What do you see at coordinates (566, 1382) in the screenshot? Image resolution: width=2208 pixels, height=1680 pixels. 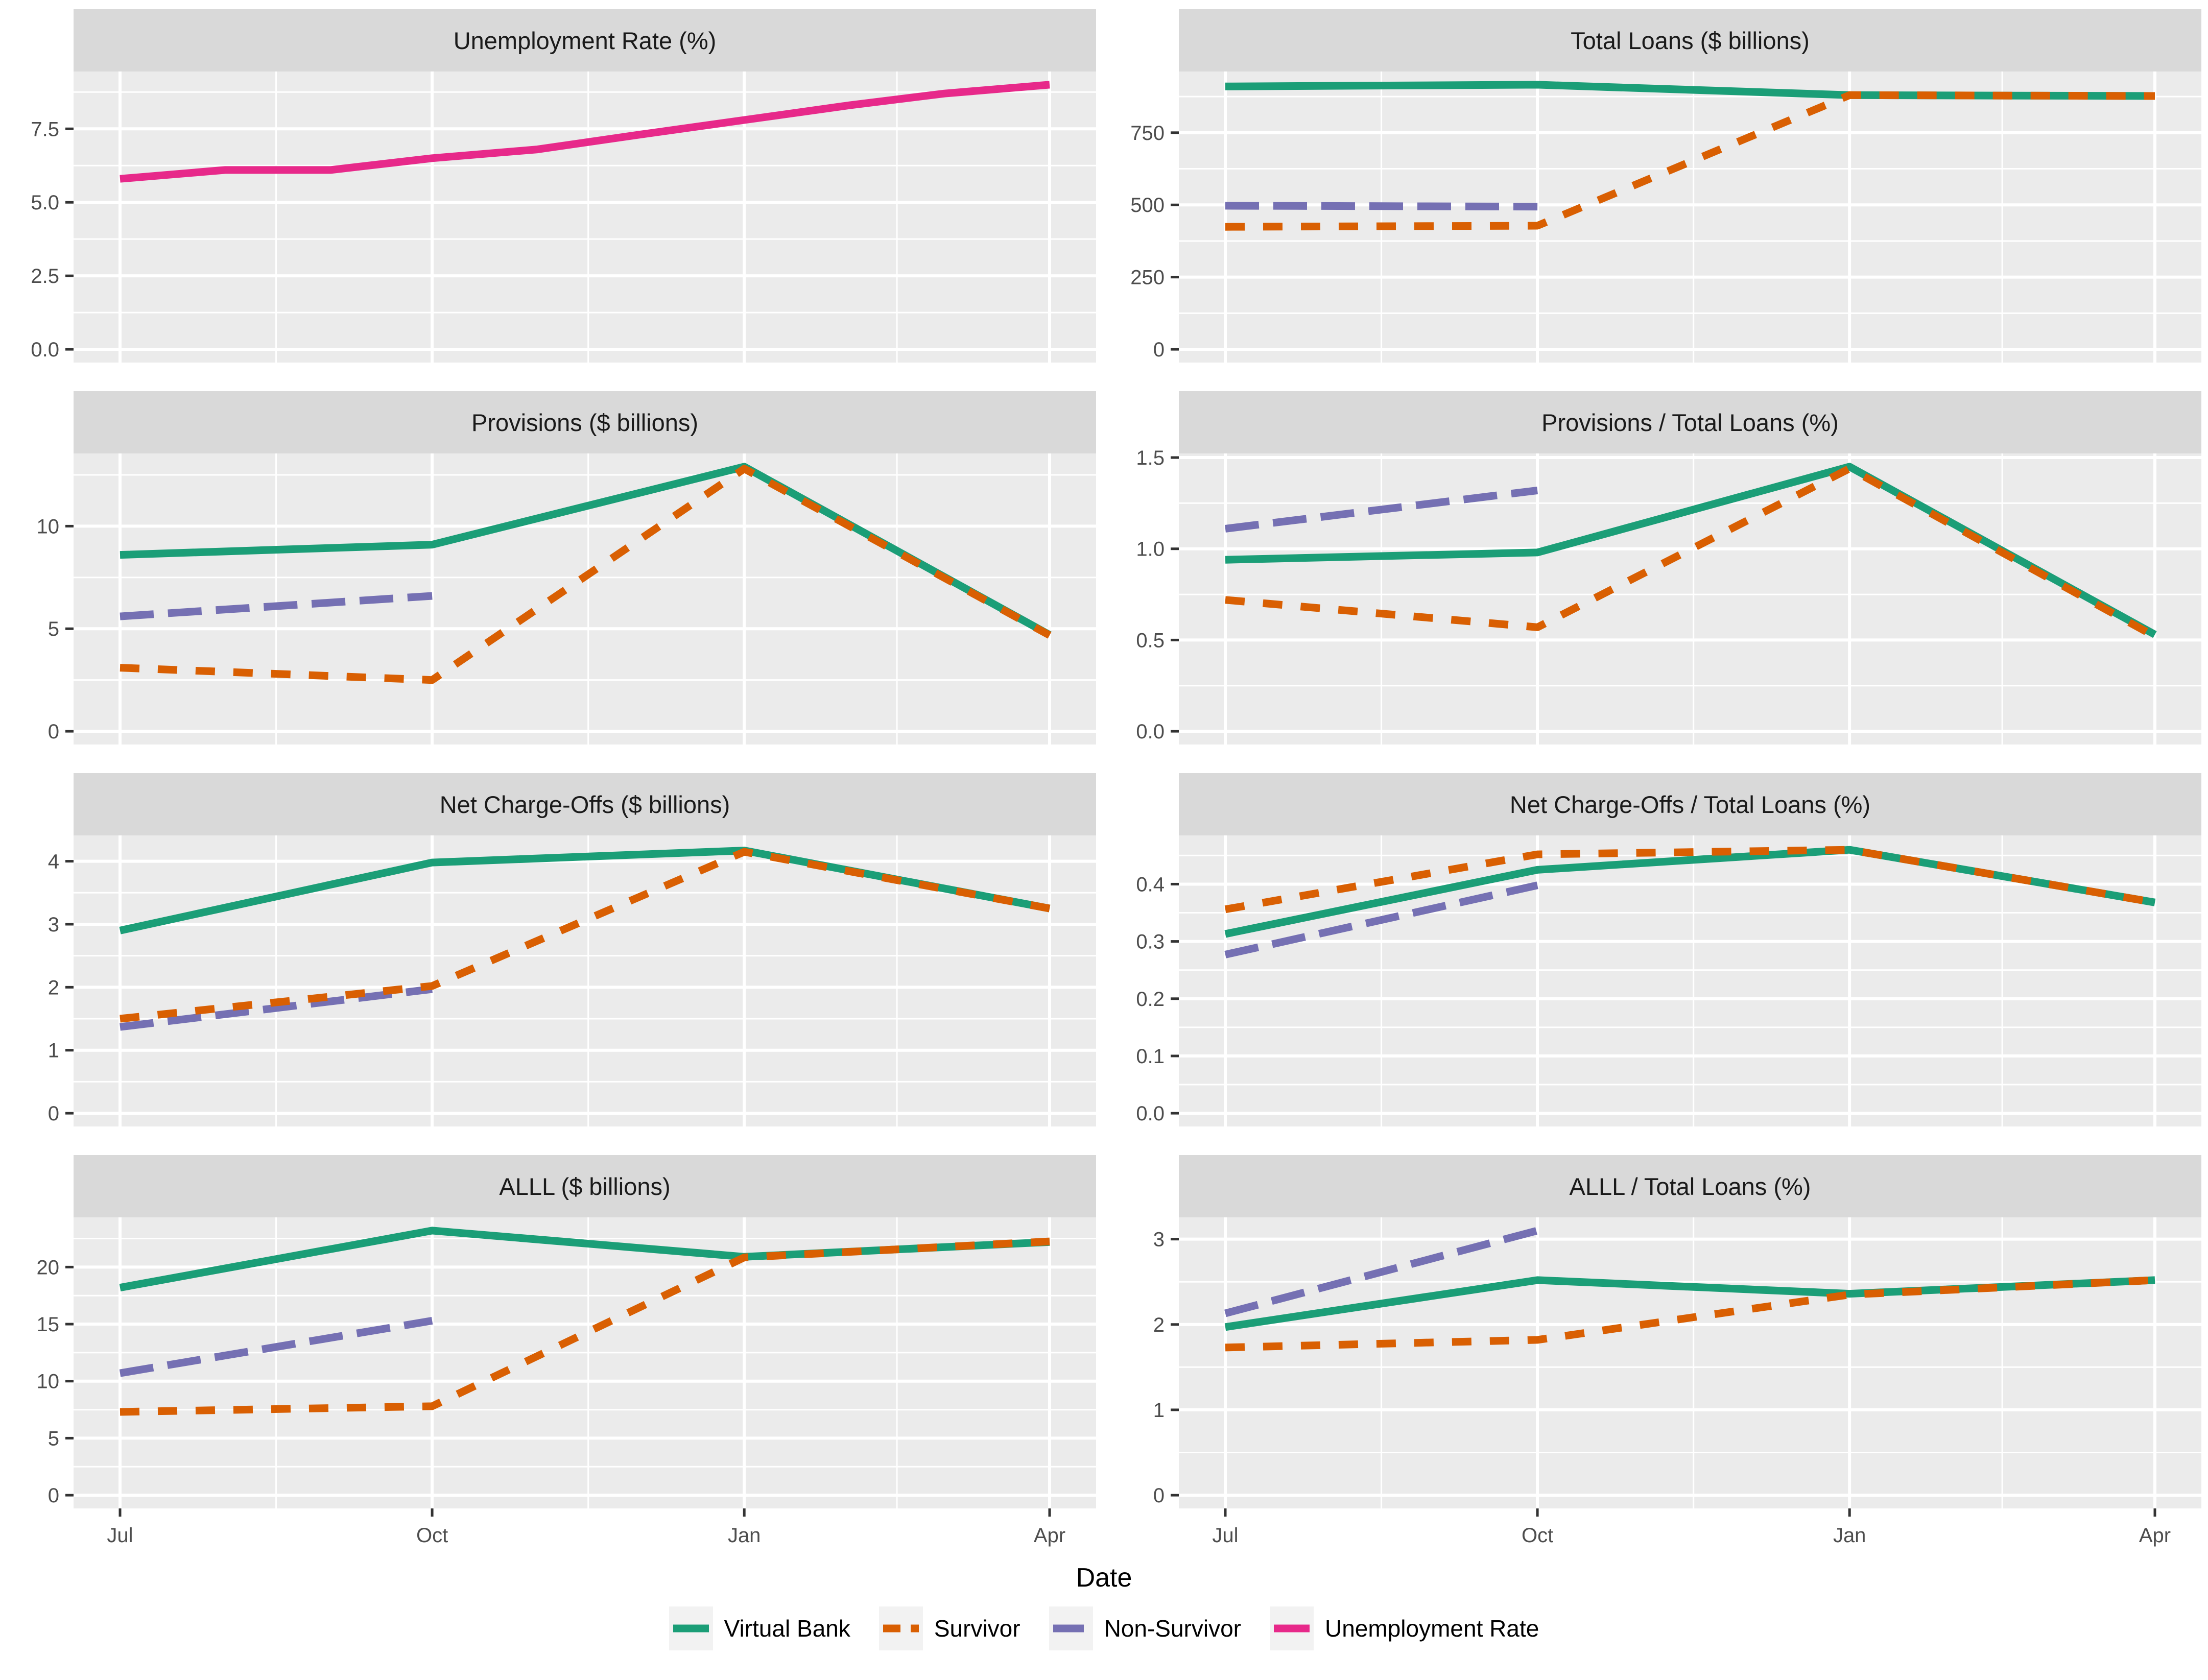 I see `plot-alll: 0 5 10 15 20 Jul Oct Jan Apr` at bounding box center [566, 1382].